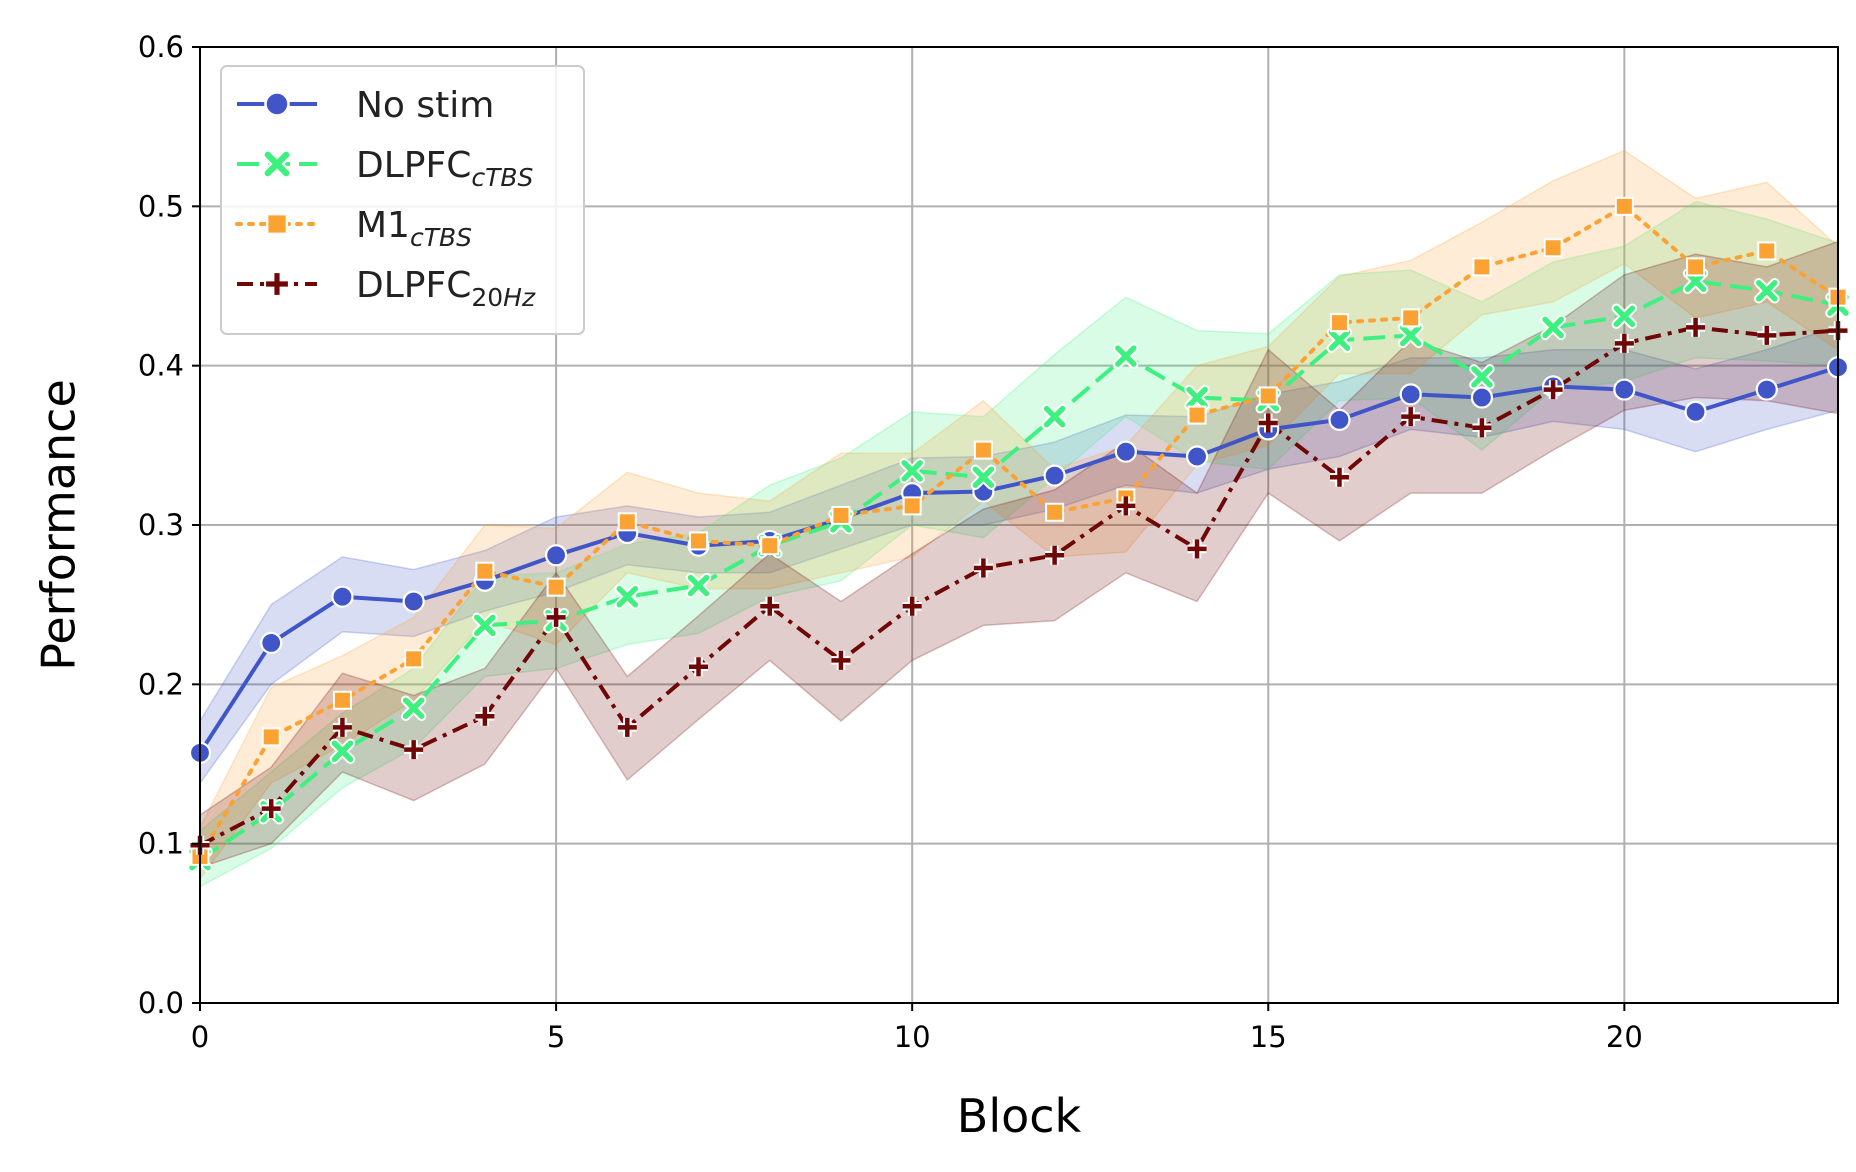 This screenshot has width=1856, height=1172. I want to click on y-tick-label: 0.5, so click(161, 206).